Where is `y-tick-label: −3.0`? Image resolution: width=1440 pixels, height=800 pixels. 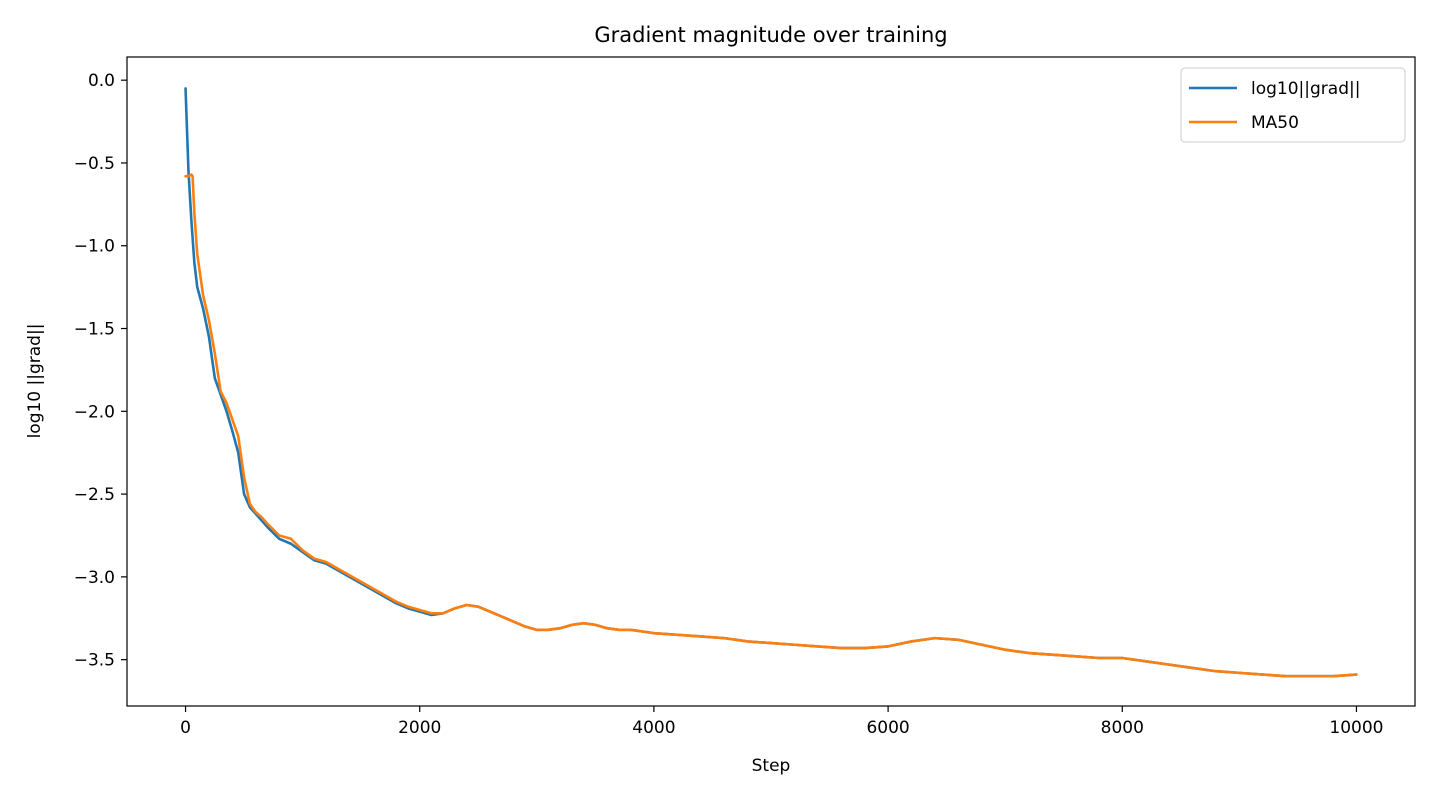 y-tick-label: −3.0 is located at coordinates (94, 578).